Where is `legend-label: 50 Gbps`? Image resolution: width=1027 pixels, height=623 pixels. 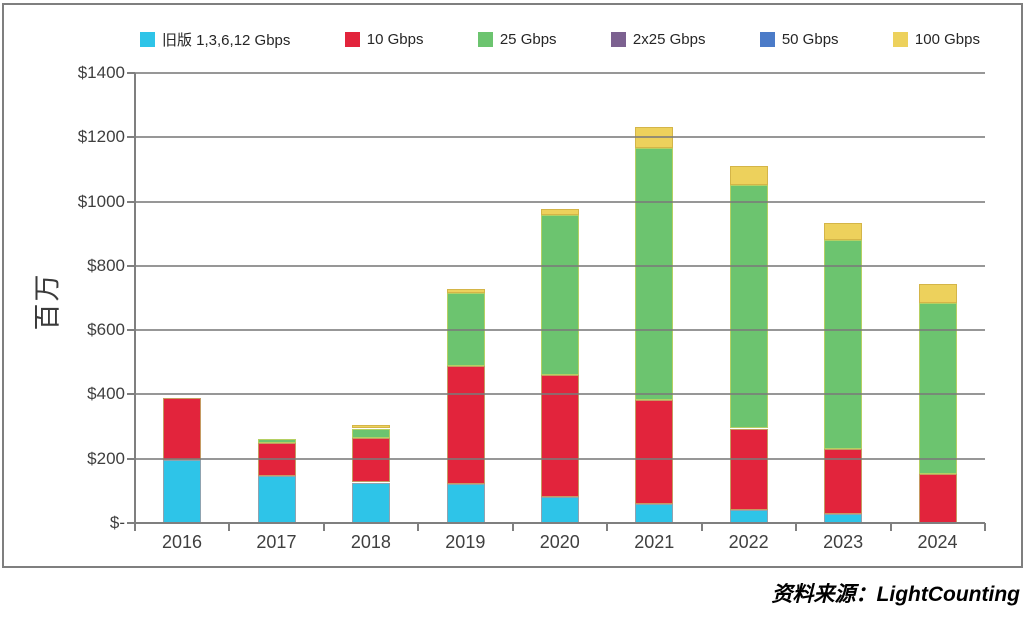 legend-label: 50 Gbps is located at coordinates (810, 39).